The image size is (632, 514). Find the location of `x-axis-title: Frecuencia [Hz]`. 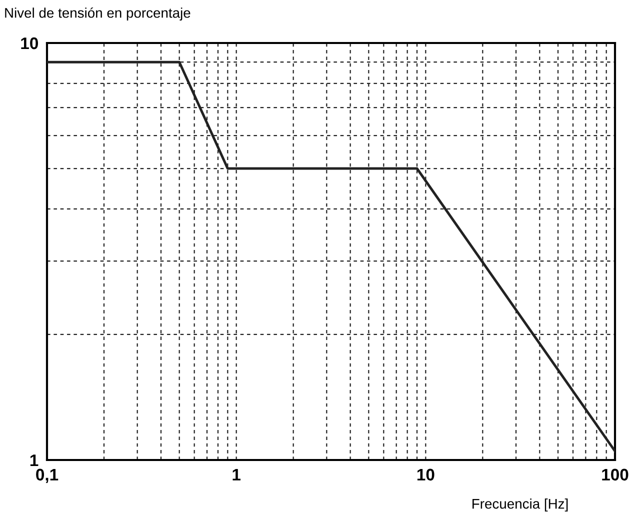

x-axis-title: Frecuencia [Hz] is located at coordinates (520, 505).